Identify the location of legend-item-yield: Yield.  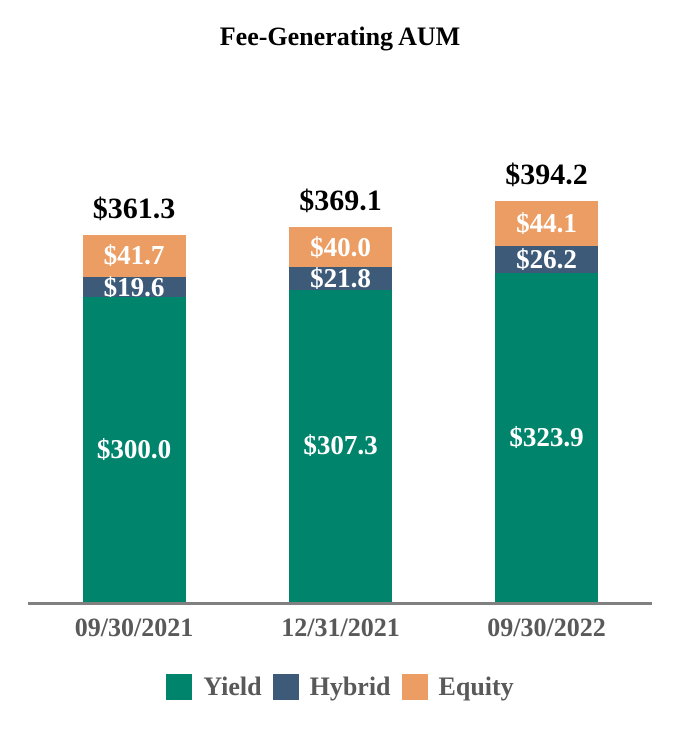
(214, 686).